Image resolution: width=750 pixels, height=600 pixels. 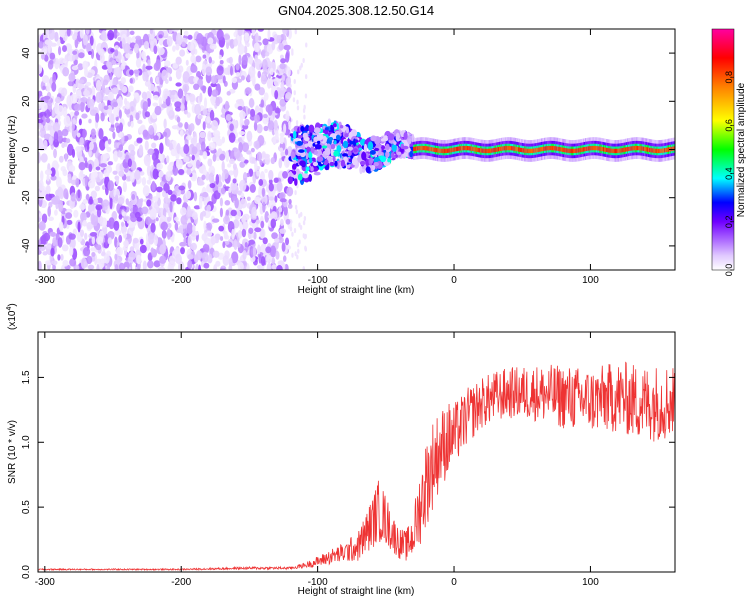 What do you see at coordinates (12, 150) in the screenshot?
I see `spectrogram-y-label: Frequency (Hz)` at bounding box center [12, 150].